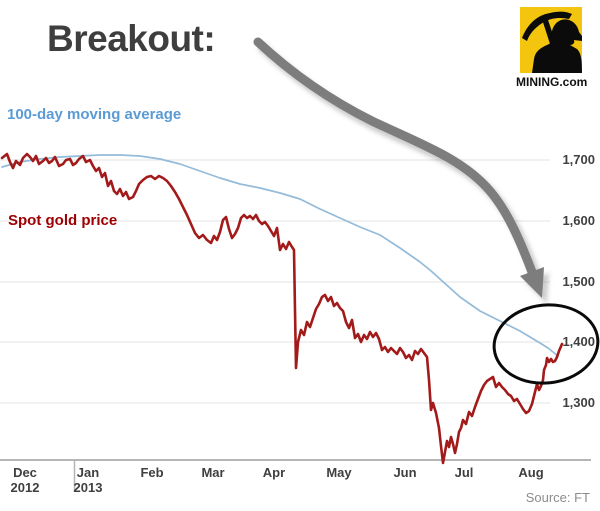  I want to click on y-tick-label: 1,300, so click(578, 402).